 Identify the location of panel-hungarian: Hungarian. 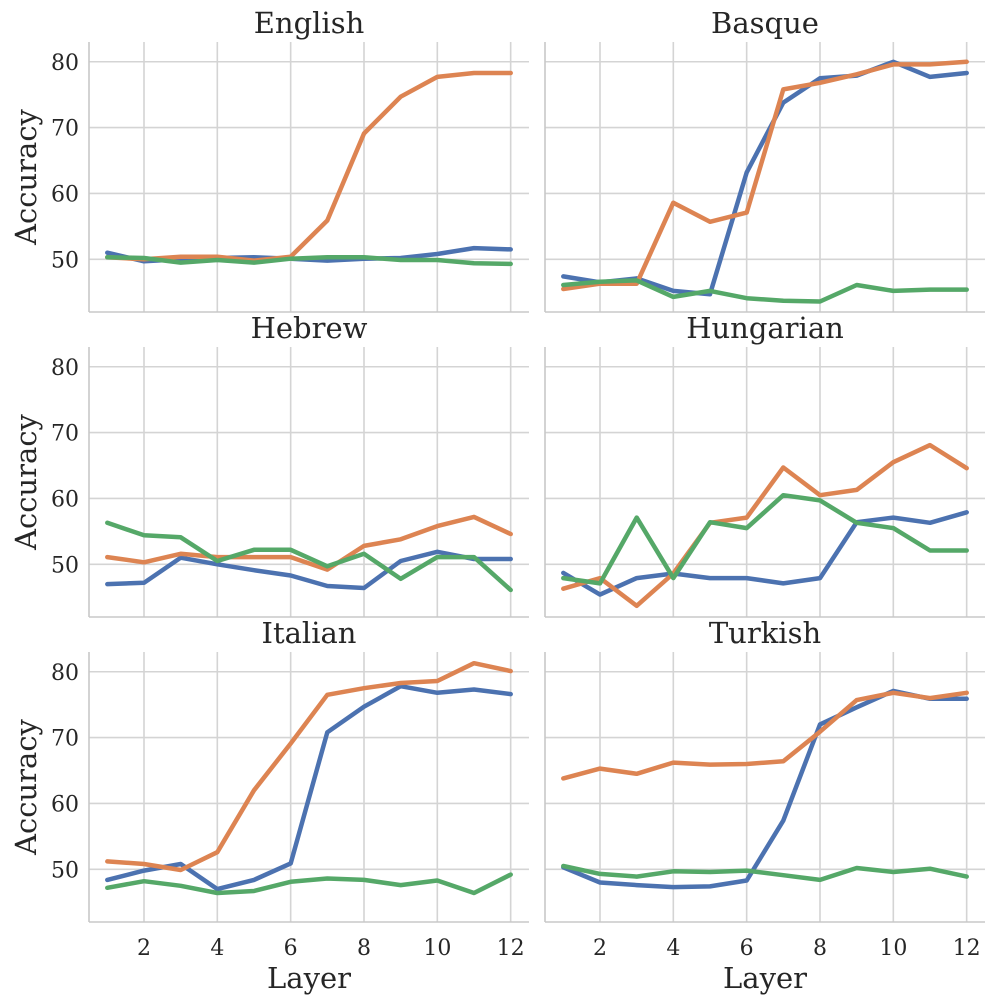
(764, 464).